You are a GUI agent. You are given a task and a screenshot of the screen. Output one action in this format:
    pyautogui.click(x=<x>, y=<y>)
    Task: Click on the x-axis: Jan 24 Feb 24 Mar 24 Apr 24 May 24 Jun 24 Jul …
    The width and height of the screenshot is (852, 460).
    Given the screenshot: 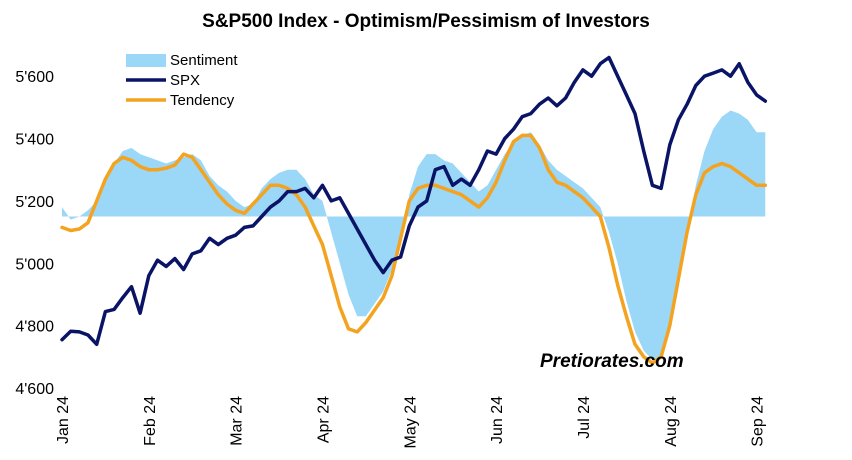 What is the action you would take?
    pyautogui.click(x=411, y=422)
    